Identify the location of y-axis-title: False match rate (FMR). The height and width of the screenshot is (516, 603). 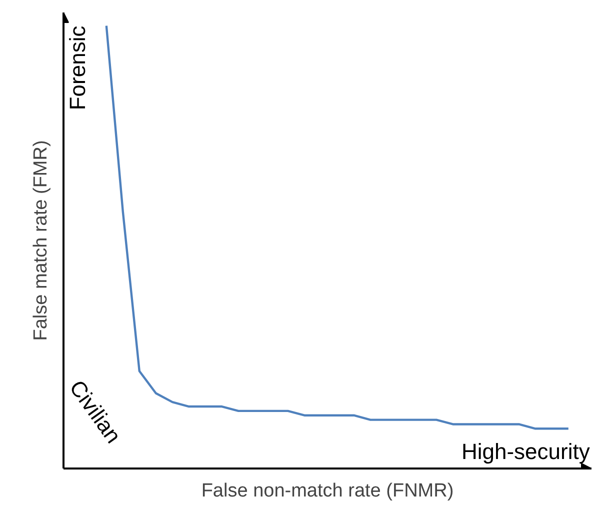
(41, 240).